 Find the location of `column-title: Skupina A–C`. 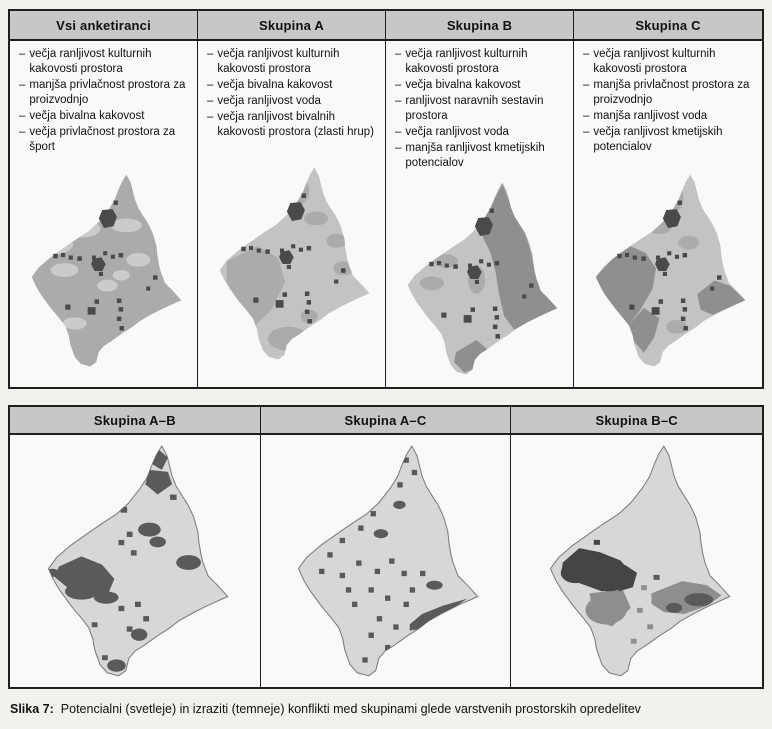

column-title: Skupina A–C is located at coordinates (385, 420).